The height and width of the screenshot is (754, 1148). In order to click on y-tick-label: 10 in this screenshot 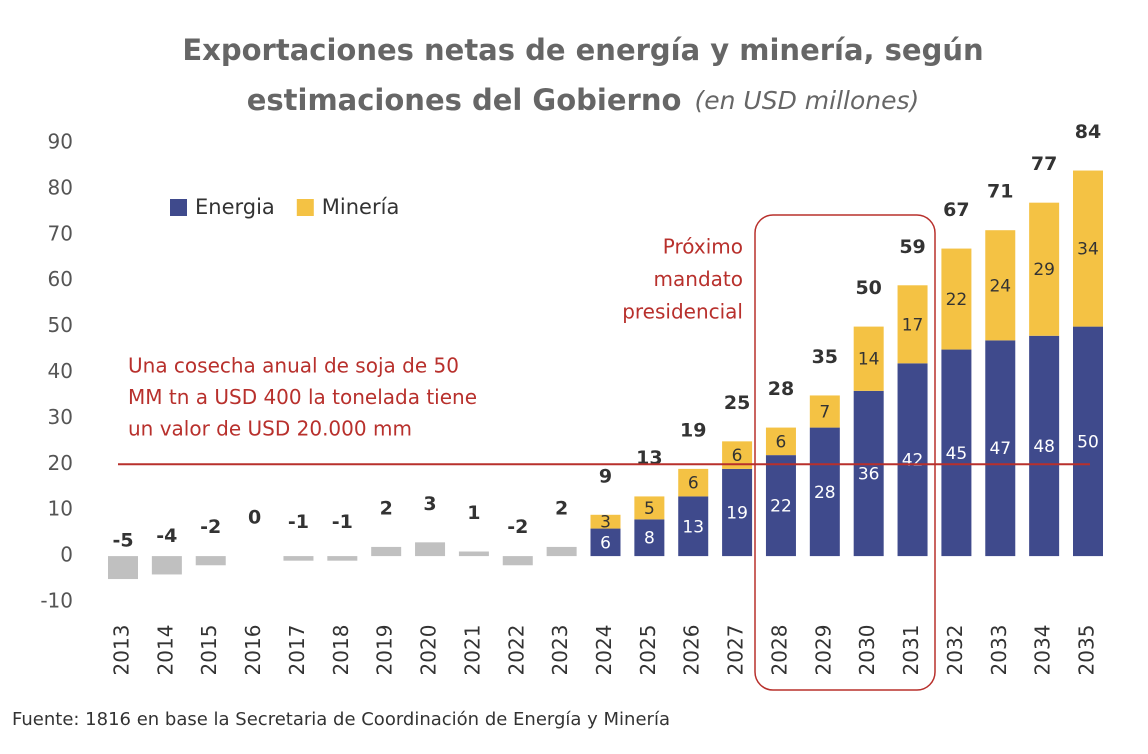, I will do `click(60, 509)`.